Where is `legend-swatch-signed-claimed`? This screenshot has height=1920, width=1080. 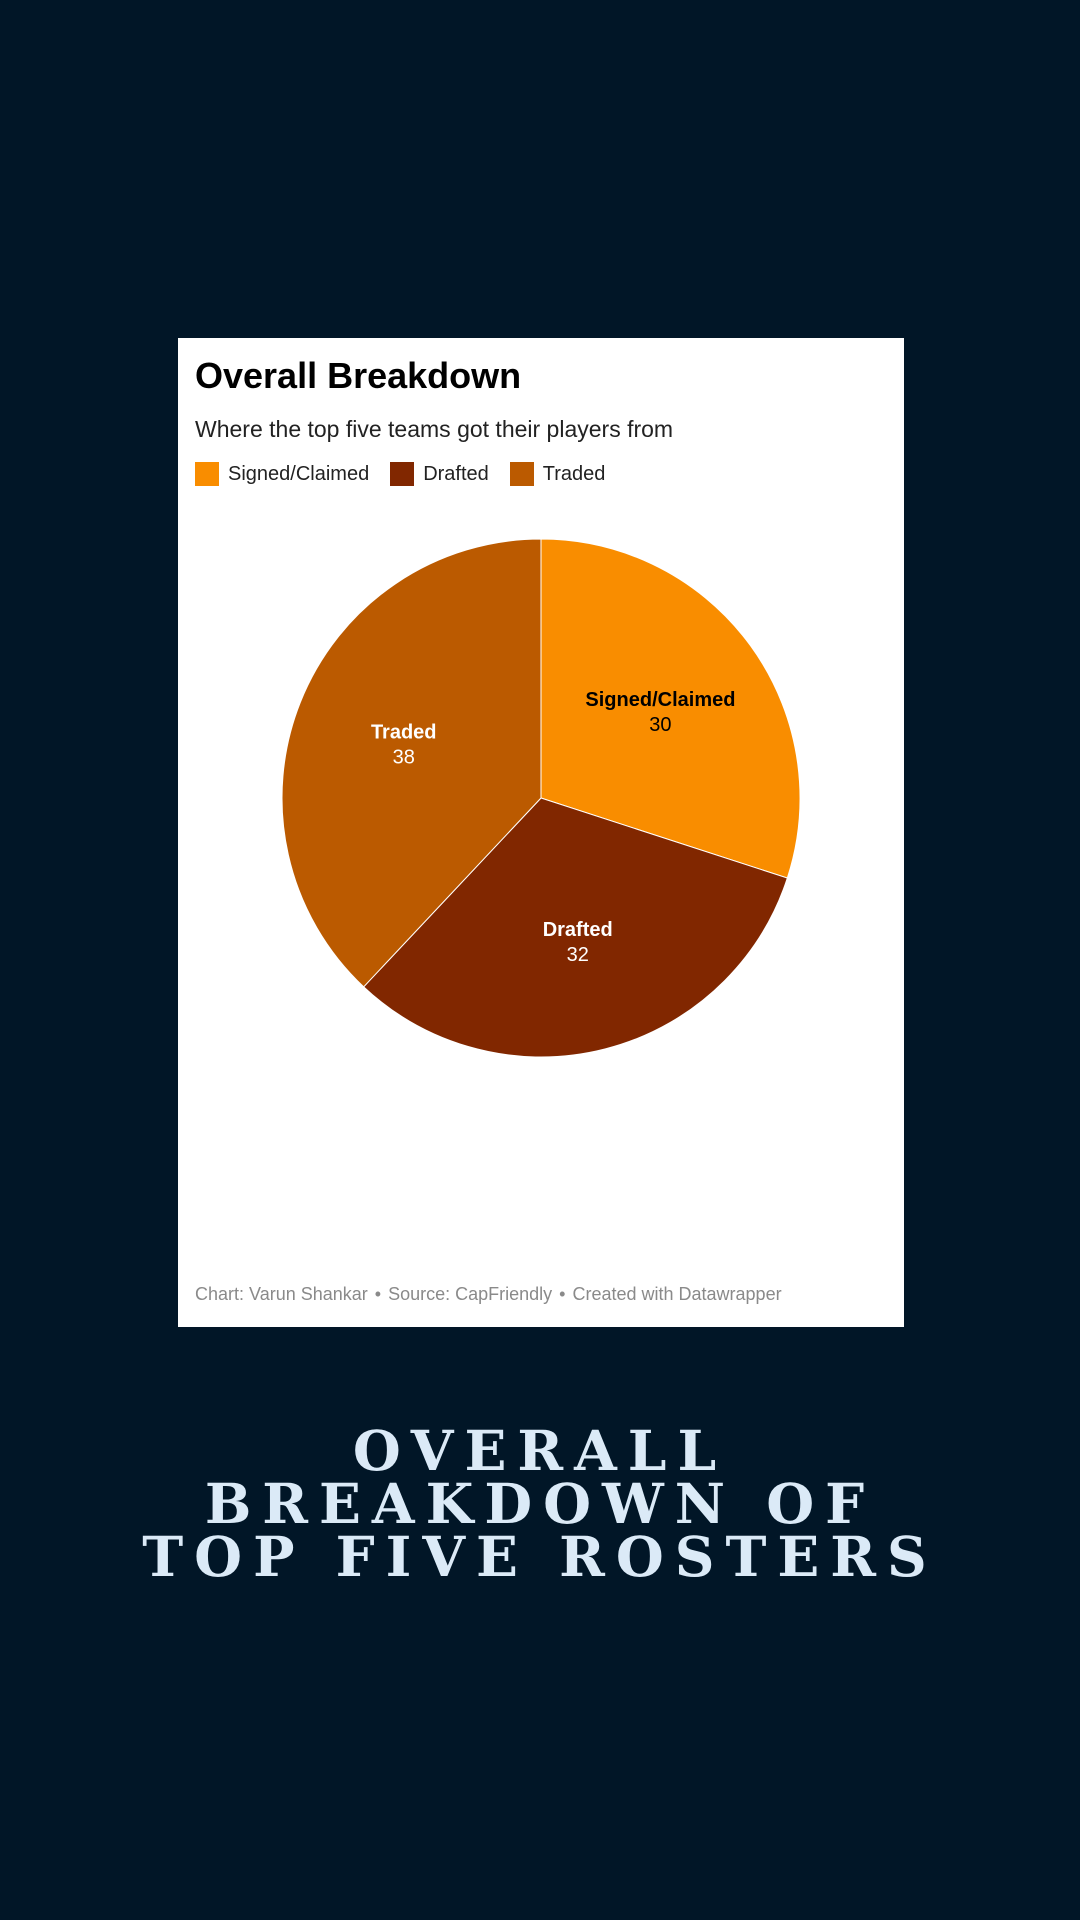
legend-swatch-signed-claimed is located at coordinates (207, 474).